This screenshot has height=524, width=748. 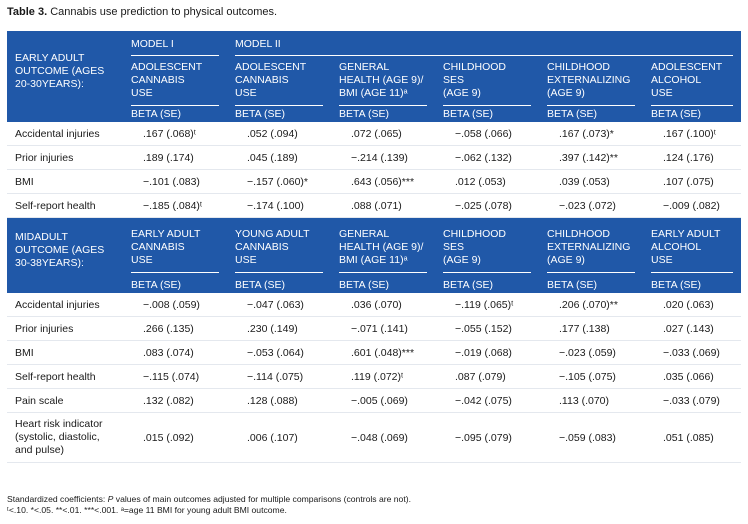 What do you see at coordinates (175, 376) in the screenshot?
I see `table-cell: −.115 (.074)` at bounding box center [175, 376].